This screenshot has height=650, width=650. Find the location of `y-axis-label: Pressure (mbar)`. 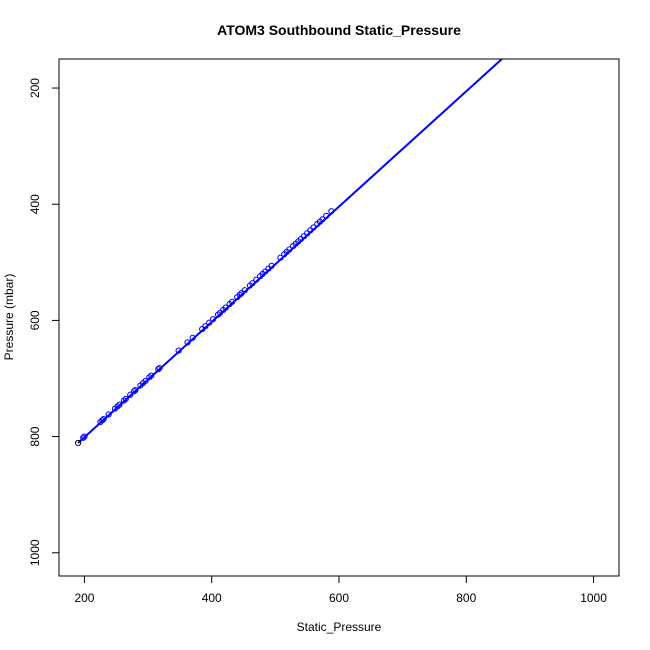

y-axis-label: Pressure (mbar) is located at coordinates (9, 317).